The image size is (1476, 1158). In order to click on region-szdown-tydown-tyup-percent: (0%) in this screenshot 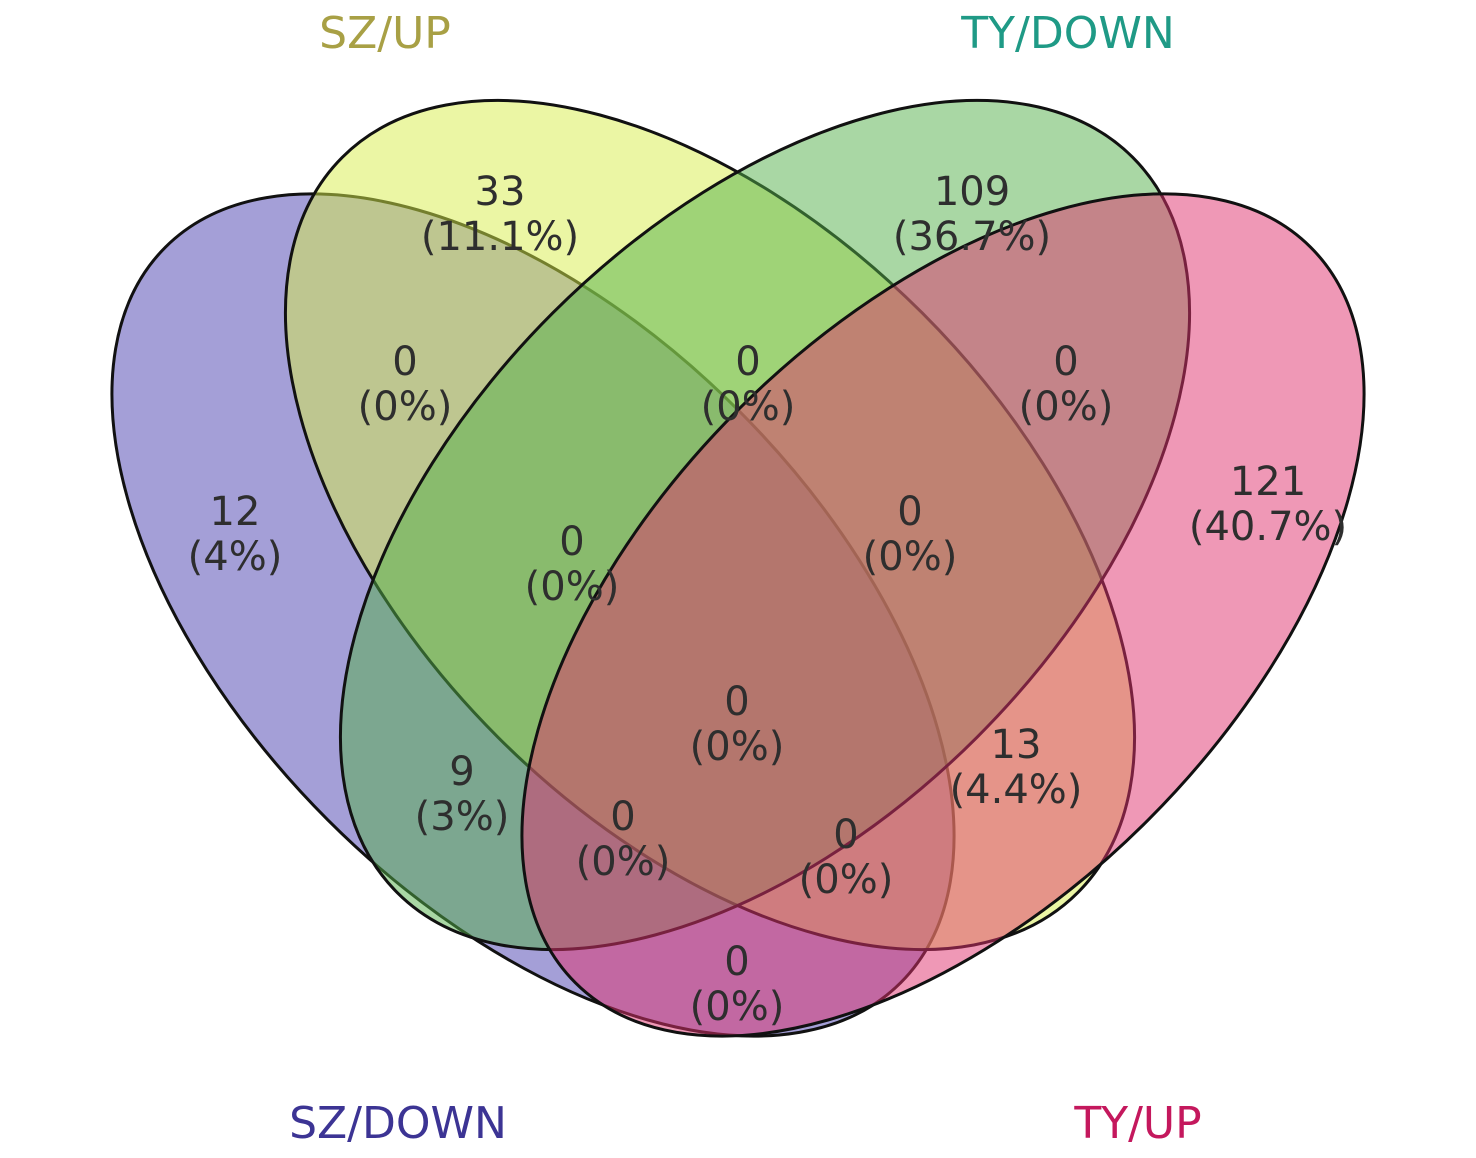, I will do `click(846, 880)`.